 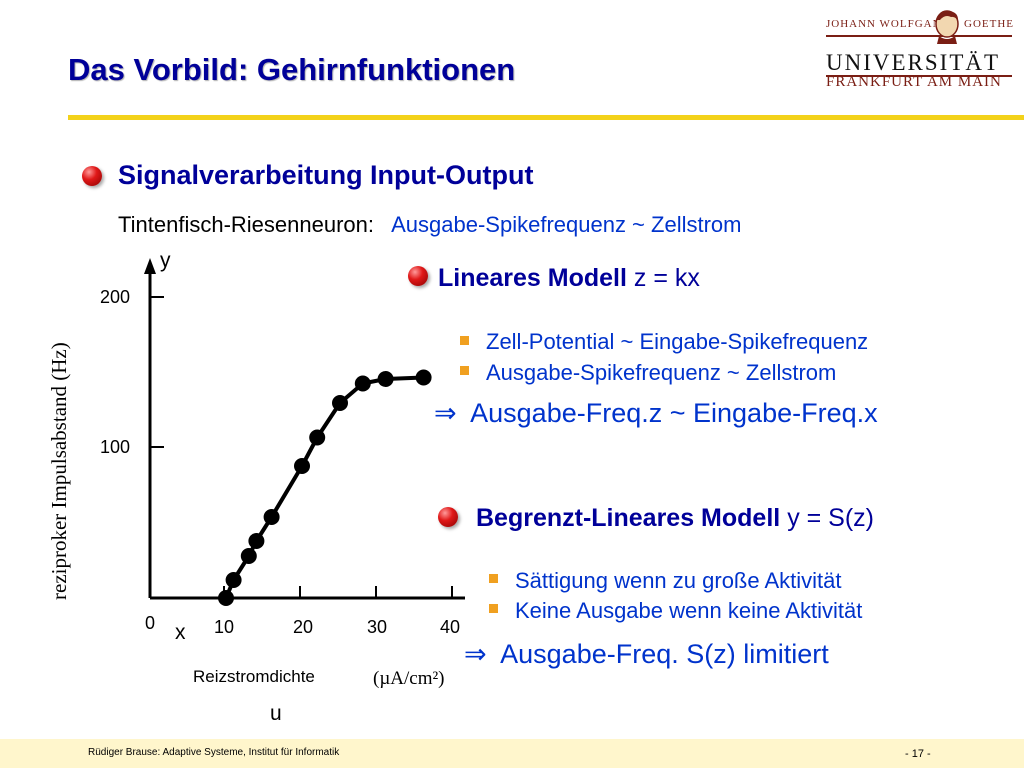 I want to click on linear-implication: ⇒ Ausgabe-Freq.z ~ Eingabe-Freq.x, so click(x=656, y=413).